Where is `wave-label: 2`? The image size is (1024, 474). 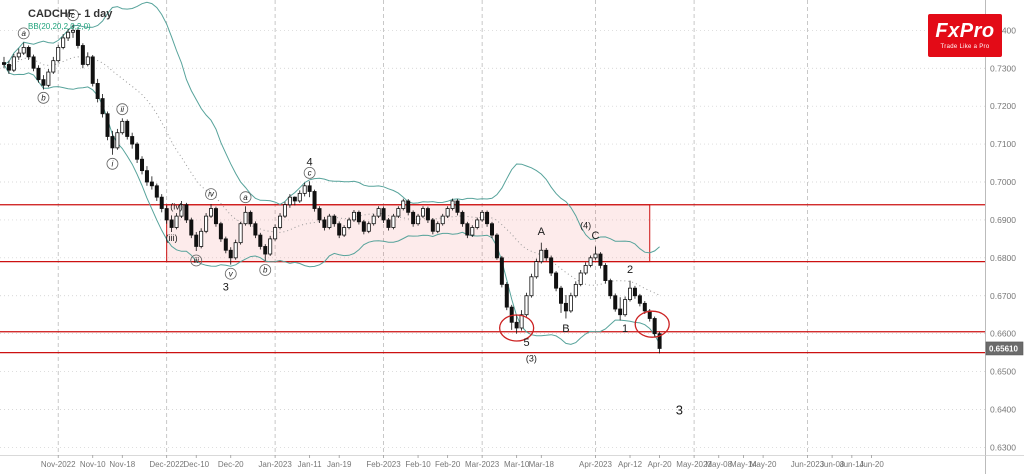 wave-label: 2 is located at coordinates (630, 270).